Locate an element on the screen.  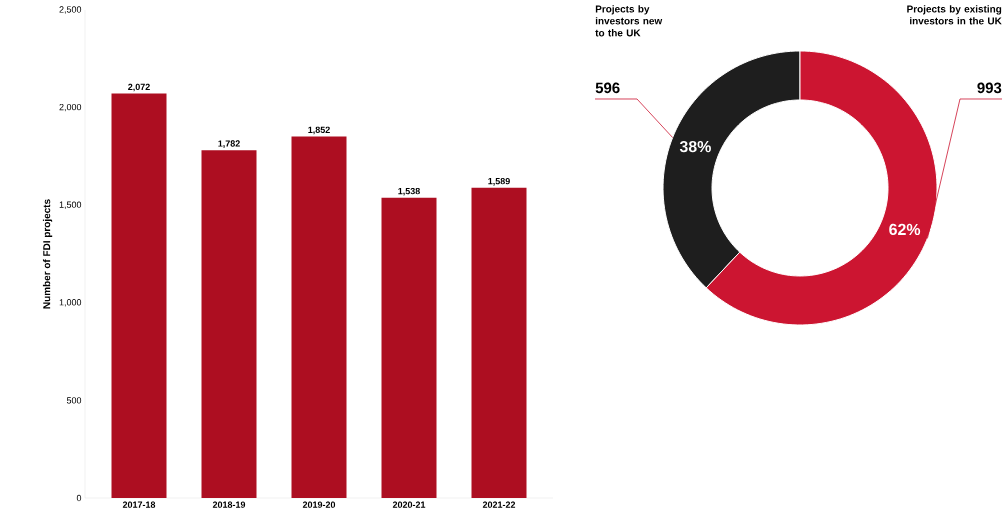
data-label: 1,852 is located at coordinates (319, 130).